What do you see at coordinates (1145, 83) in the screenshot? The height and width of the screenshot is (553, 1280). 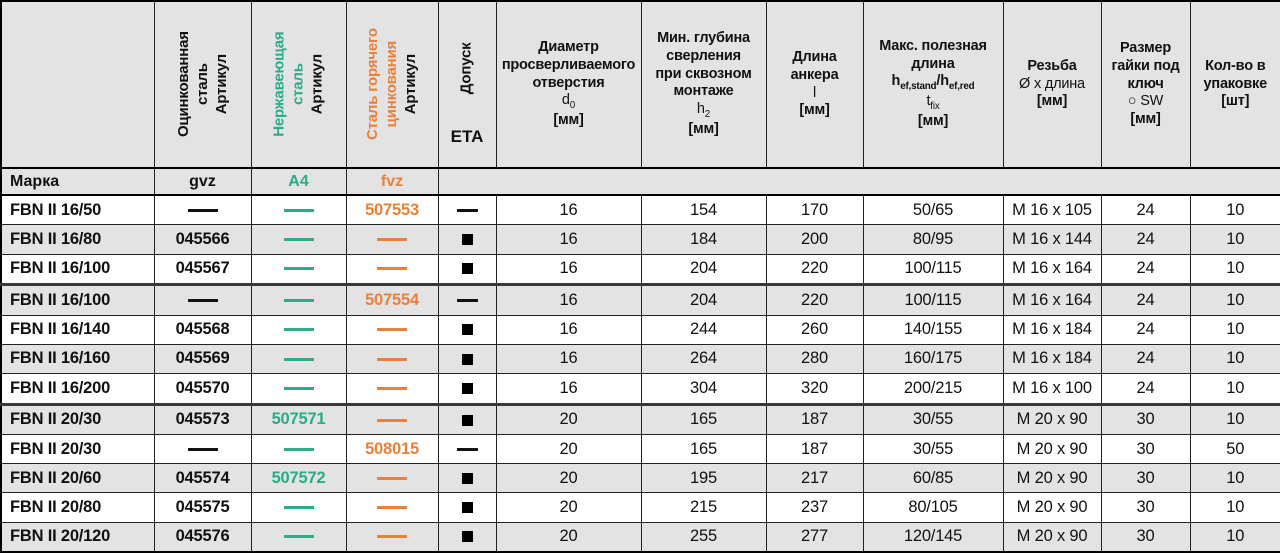 I see `header-line: ключ` at bounding box center [1145, 83].